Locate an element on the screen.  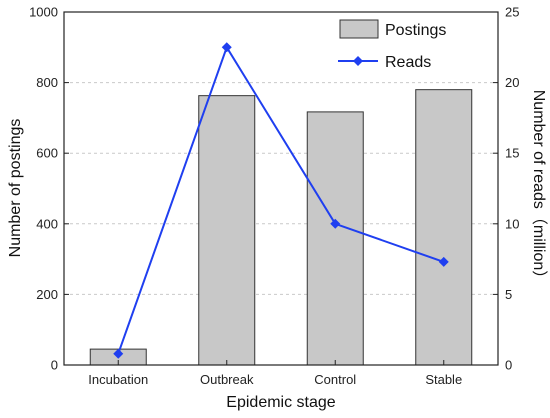
x-axis: Incubation Outbreak Control Stable is located at coordinates (275, 373).